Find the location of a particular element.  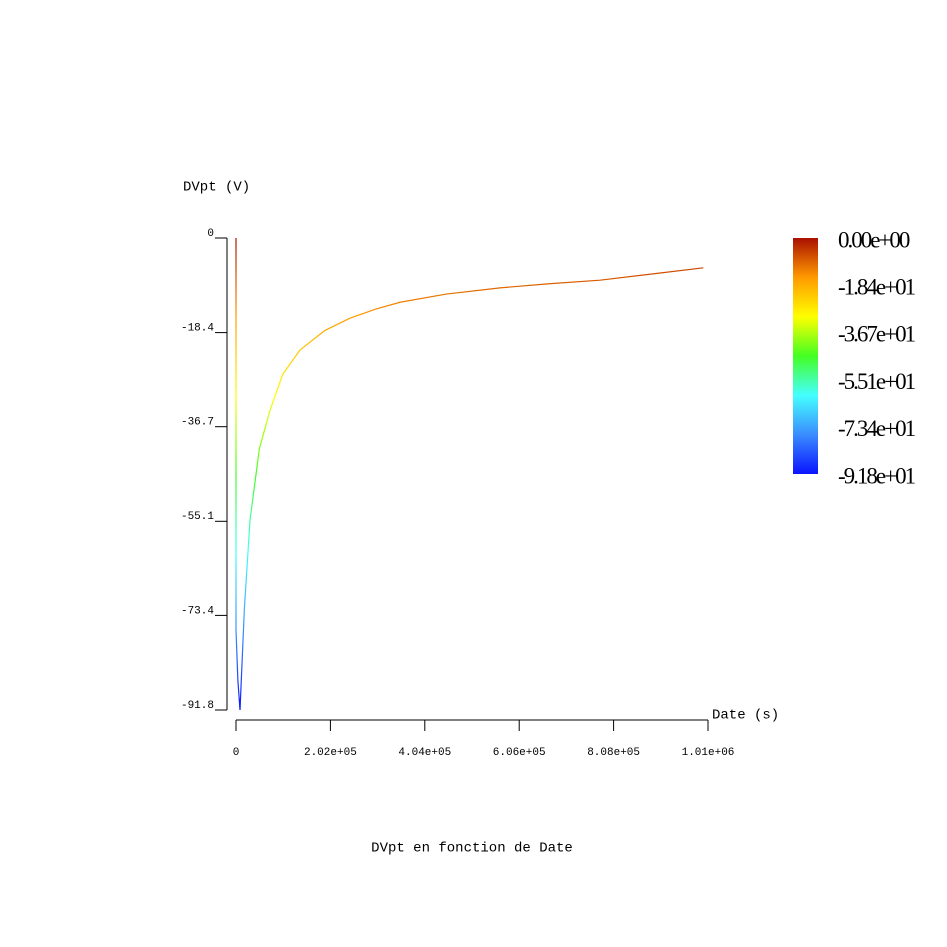

colorbar is located at coordinates (805, 356).